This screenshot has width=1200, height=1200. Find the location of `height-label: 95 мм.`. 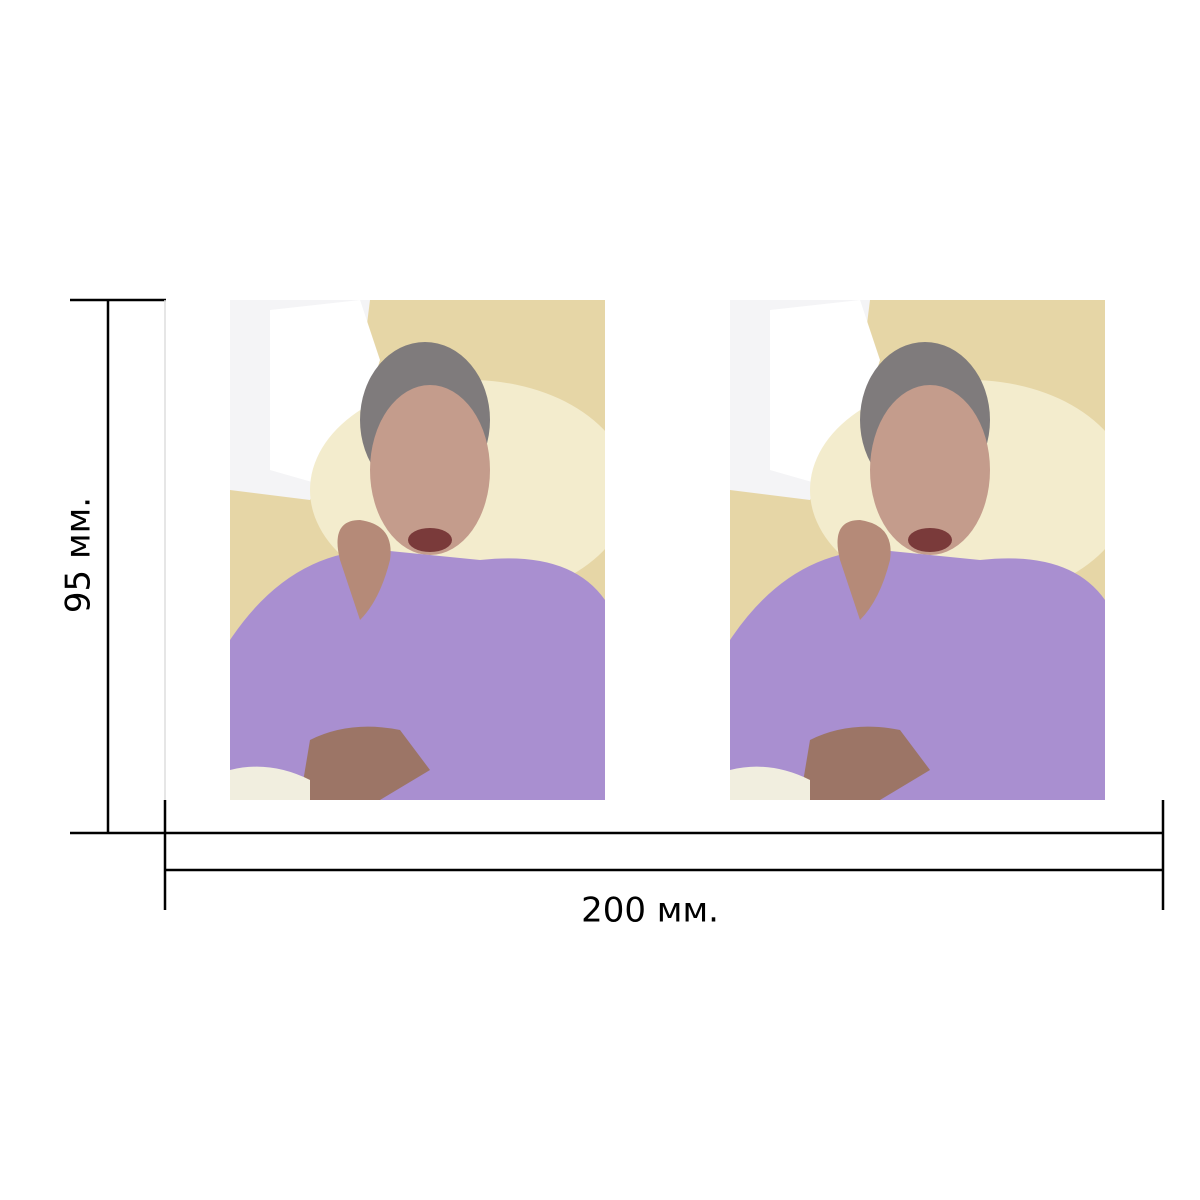

height-label: 95 мм. is located at coordinates (79, 555).